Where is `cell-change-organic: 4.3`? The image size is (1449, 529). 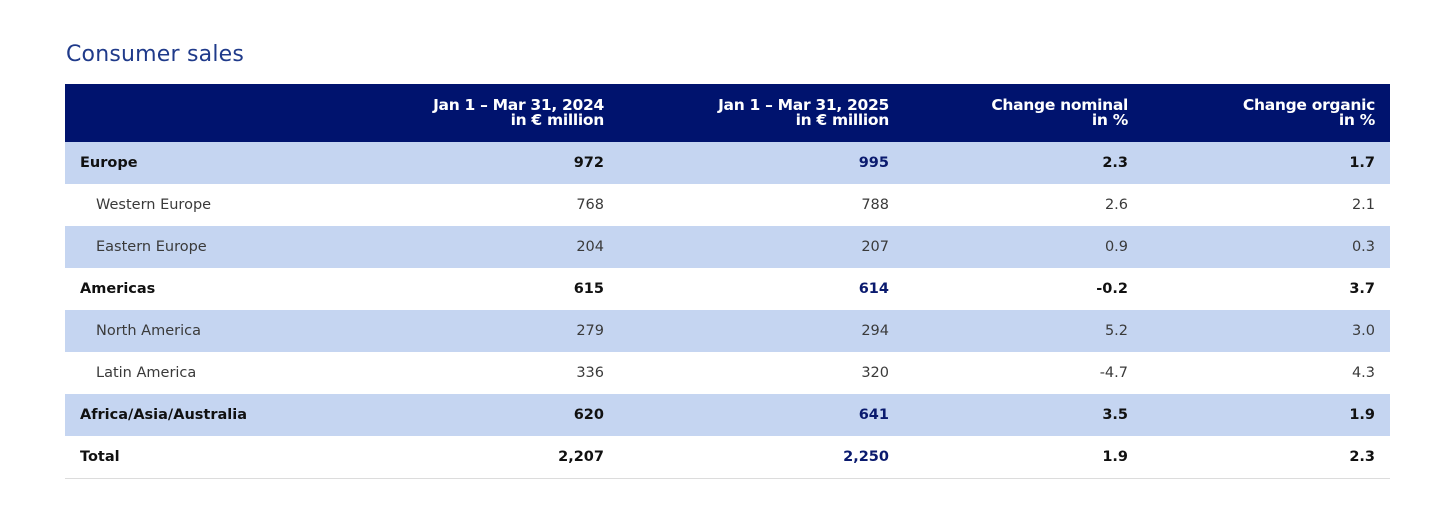 cell-change-organic: 4.3 is located at coordinates (1363, 373).